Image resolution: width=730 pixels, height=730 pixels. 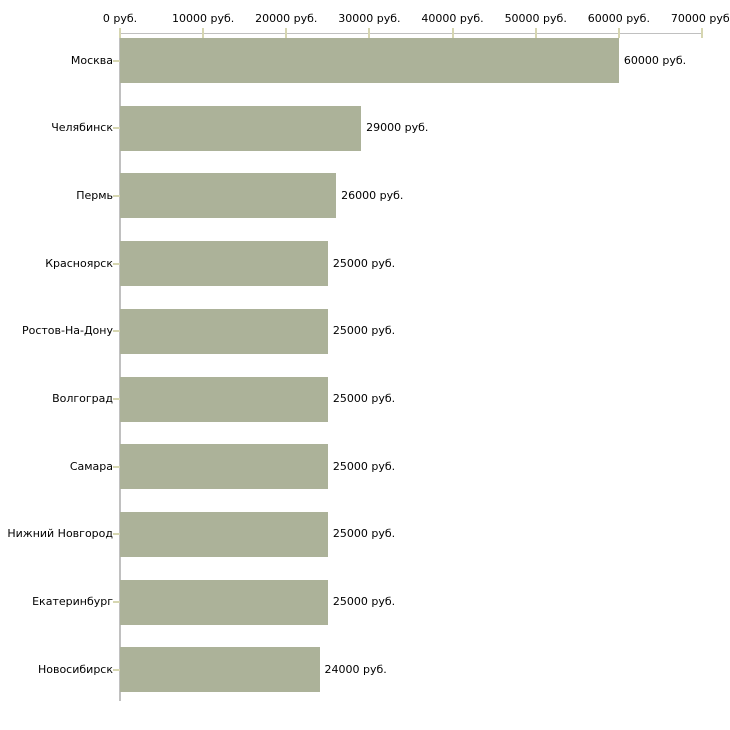 I want to click on x-tick-label: 60000 руб., so click(x=618, y=18).